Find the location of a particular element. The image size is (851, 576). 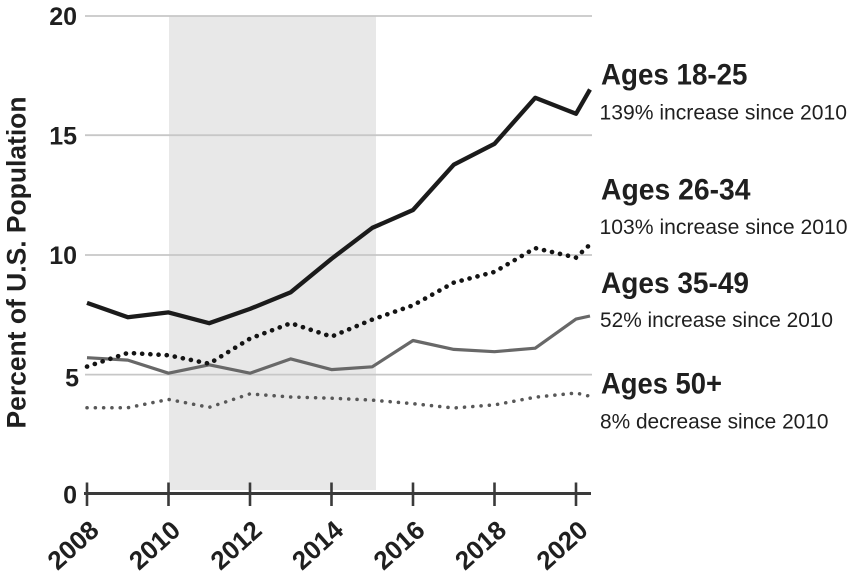

svg-text: 139% increase since 2010 is located at coordinates (724, 112).